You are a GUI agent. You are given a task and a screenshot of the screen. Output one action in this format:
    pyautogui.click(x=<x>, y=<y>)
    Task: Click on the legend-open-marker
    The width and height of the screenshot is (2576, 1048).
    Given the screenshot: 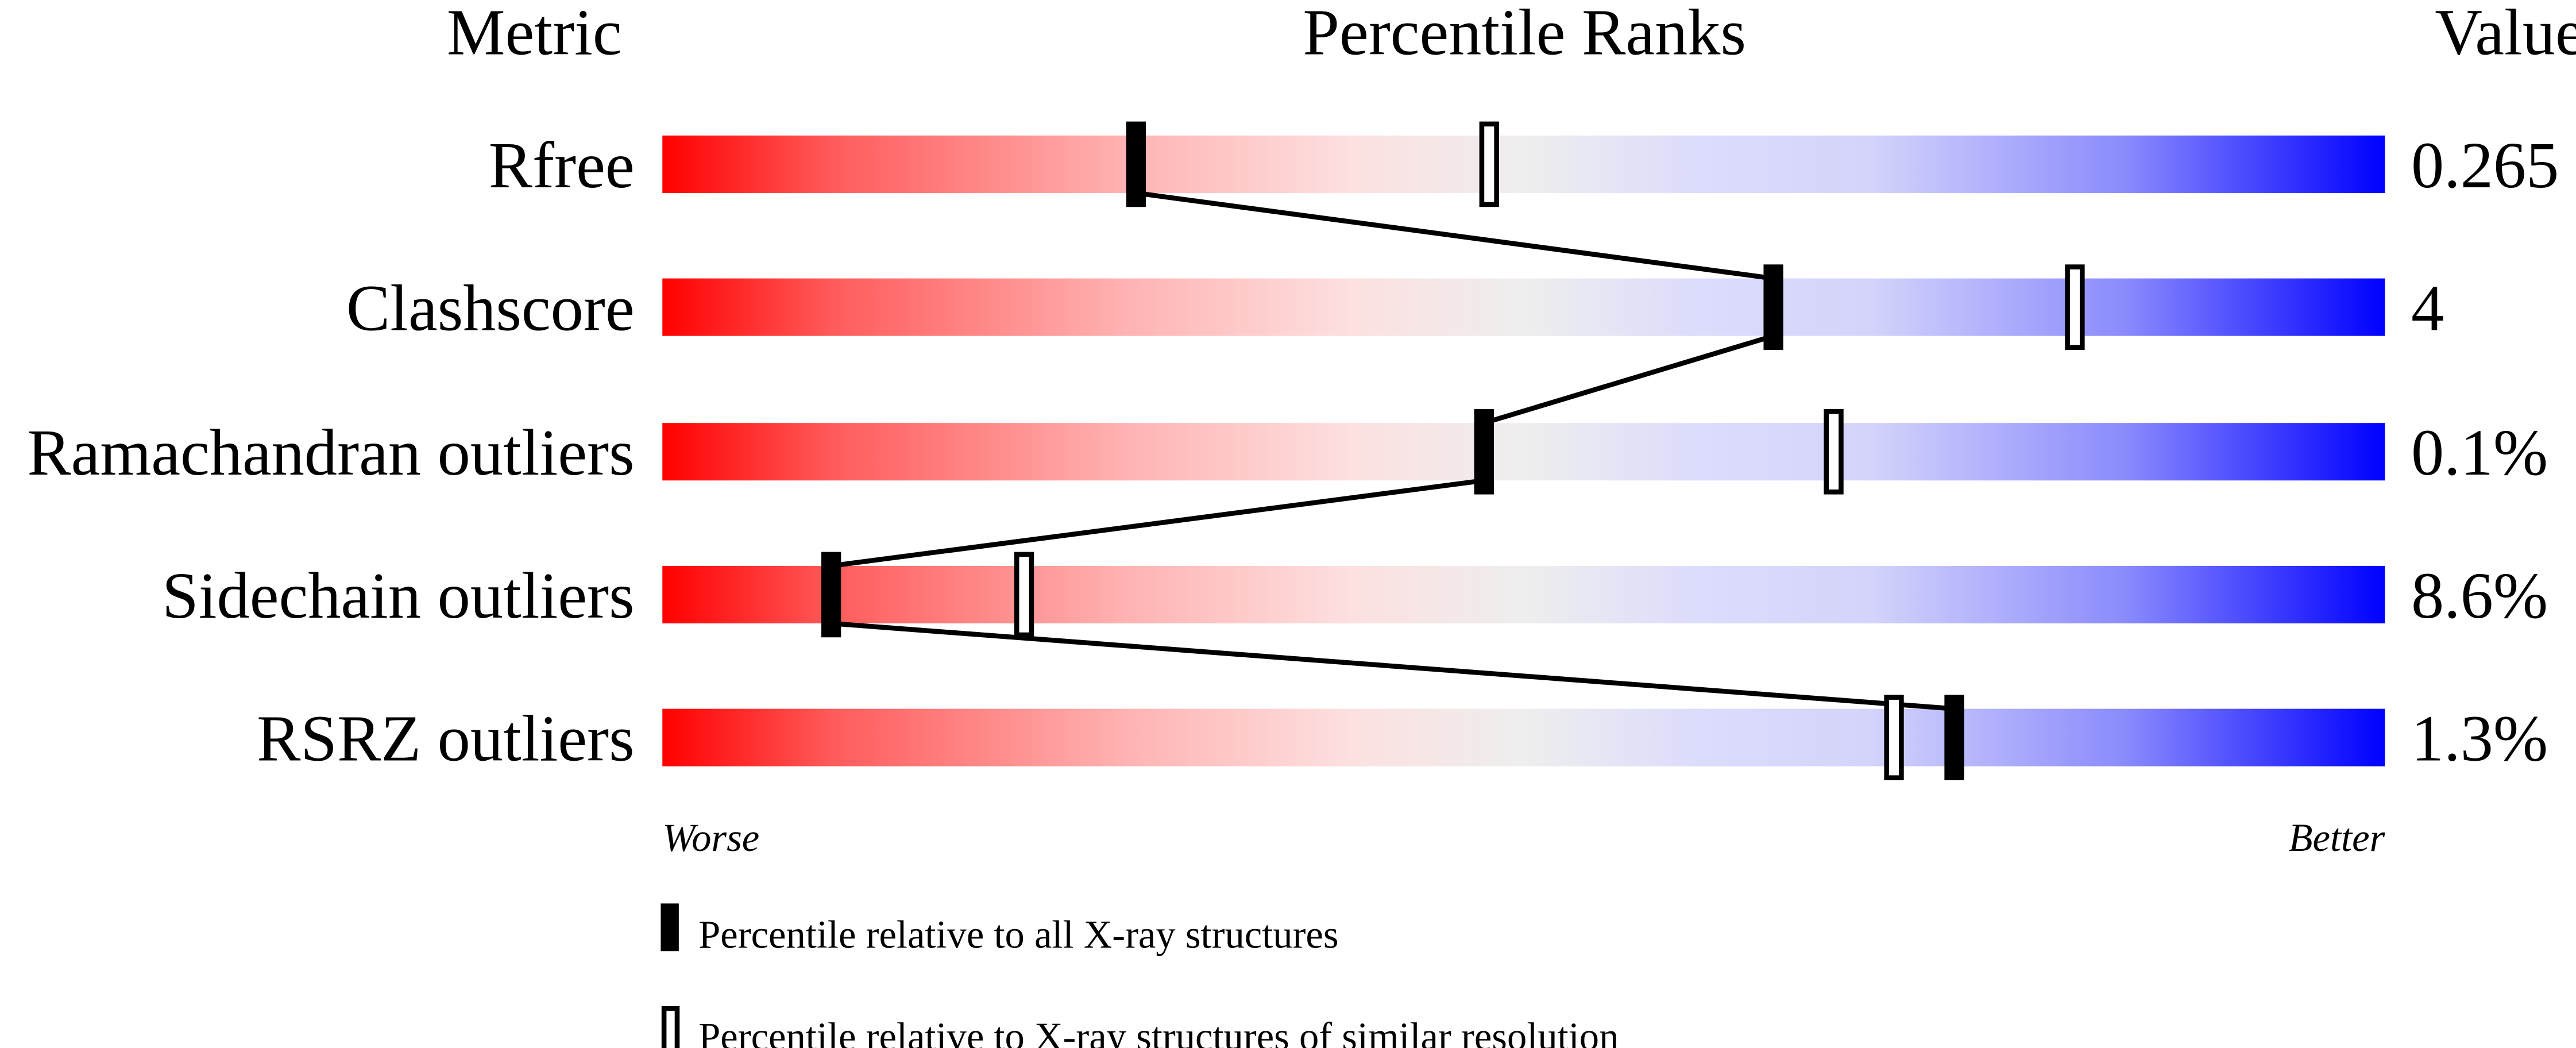 What is the action you would take?
    pyautogui.click(x=670, y=1027)
    